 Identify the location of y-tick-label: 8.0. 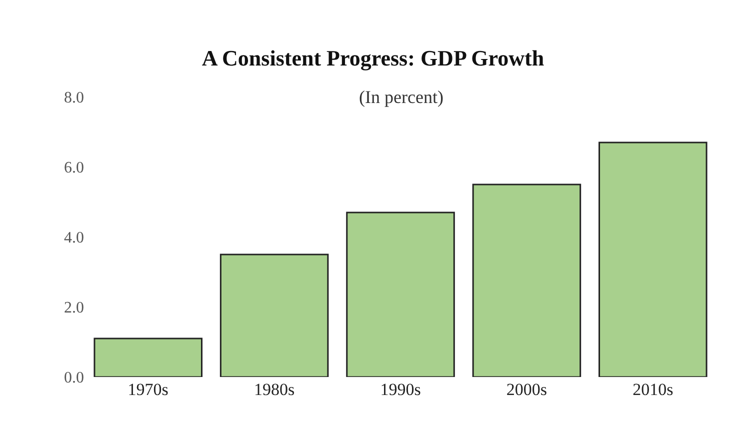
(74, 98).